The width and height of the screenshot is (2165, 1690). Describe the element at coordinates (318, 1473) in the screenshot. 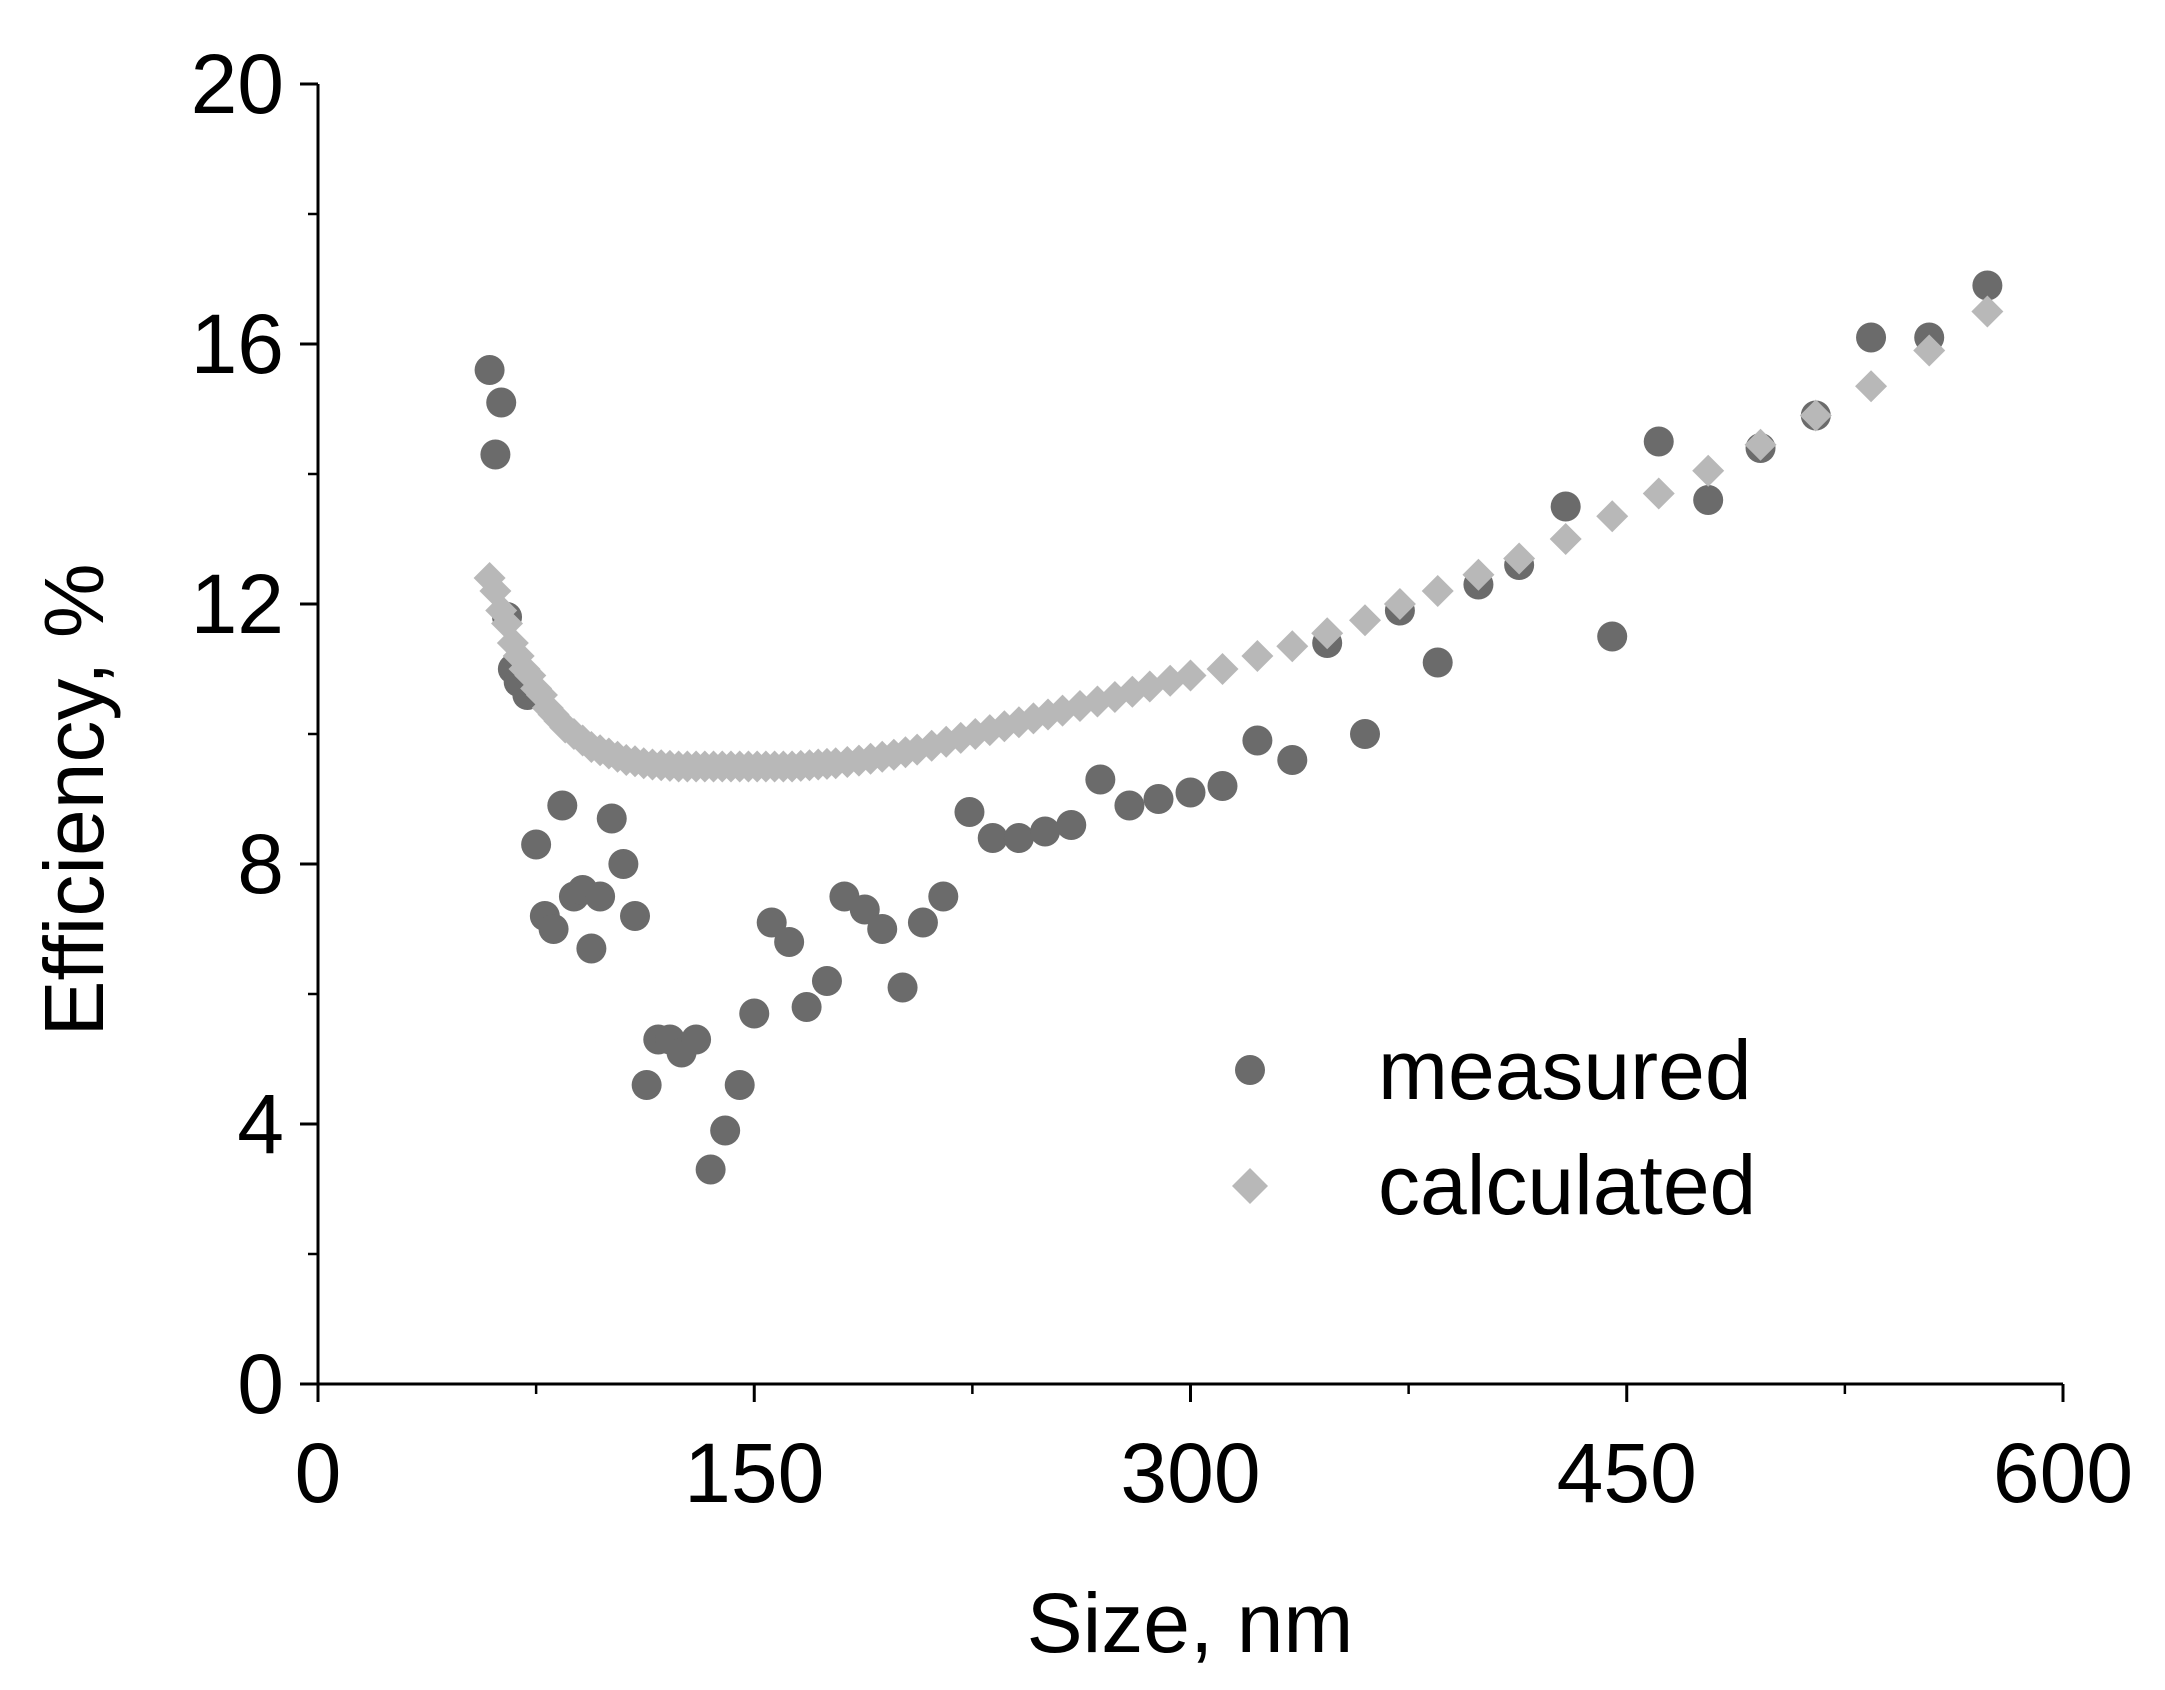

I see `x-tick-label: 0` at that location.